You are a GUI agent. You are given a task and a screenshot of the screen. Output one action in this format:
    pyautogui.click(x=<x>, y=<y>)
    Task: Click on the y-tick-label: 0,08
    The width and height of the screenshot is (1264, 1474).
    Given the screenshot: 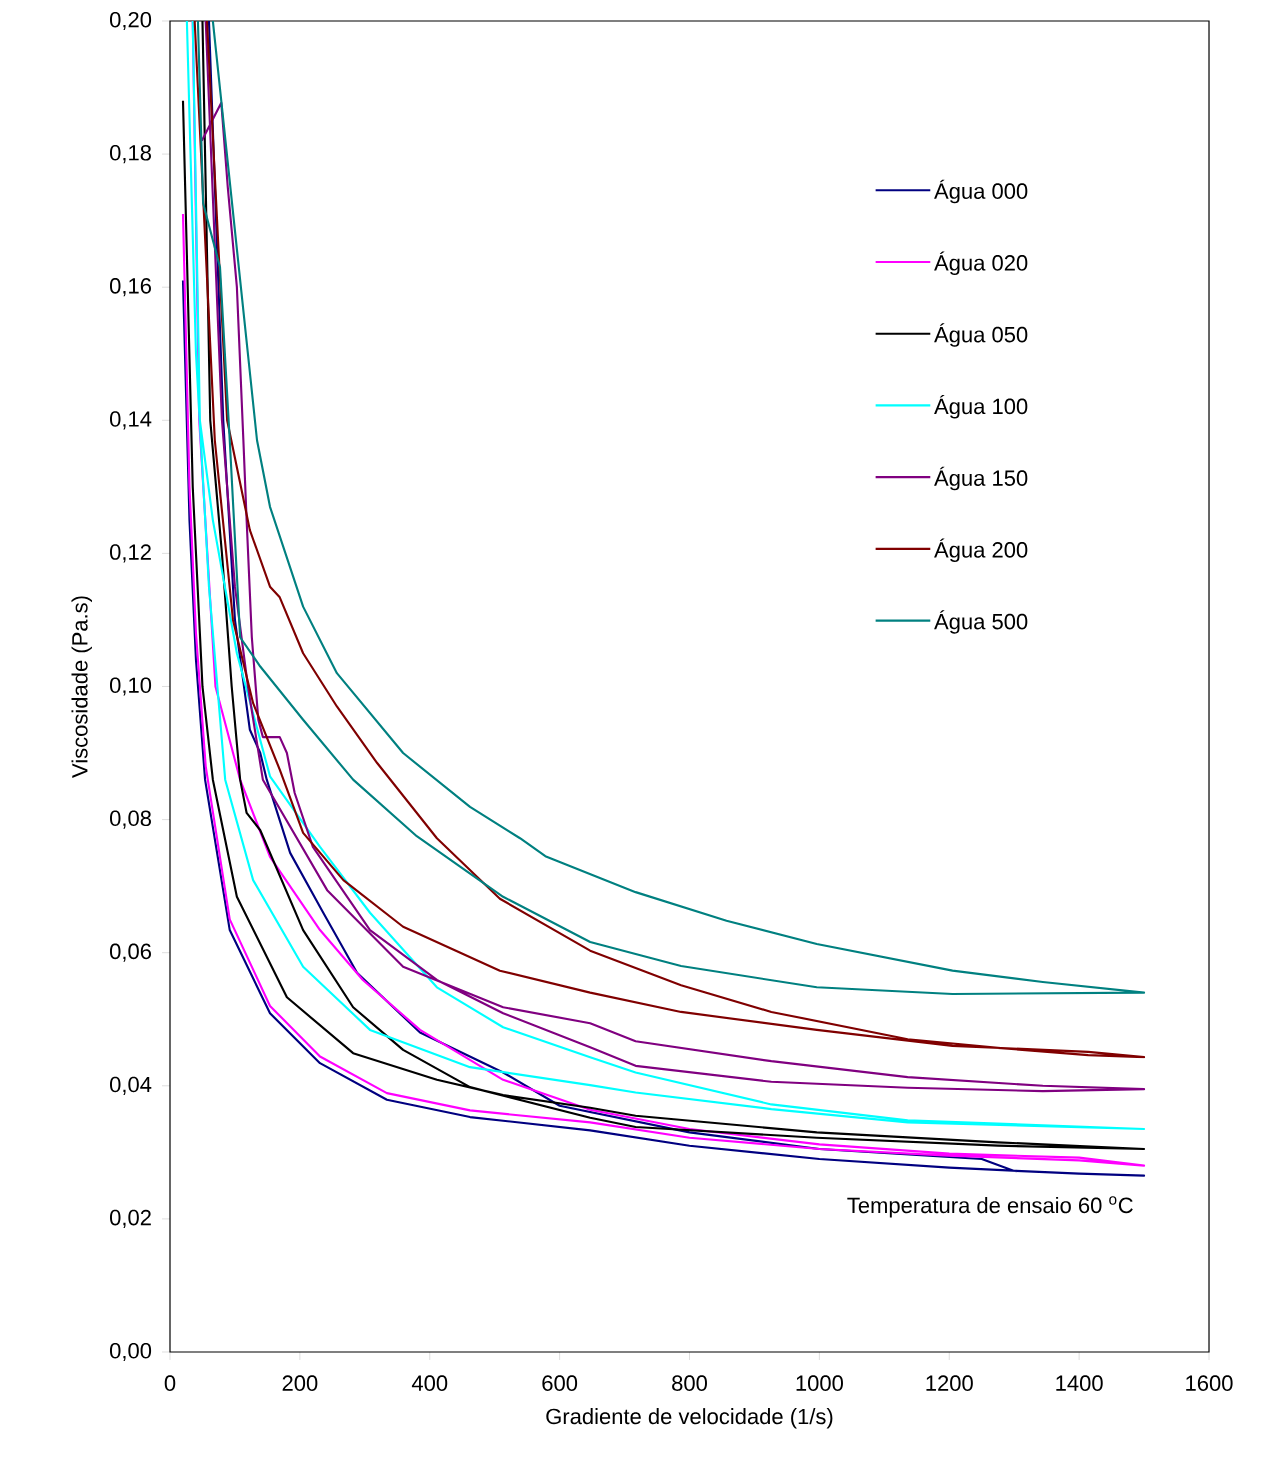 What is the action you would take?
    pyautogui.click(x=130, y=819)
    